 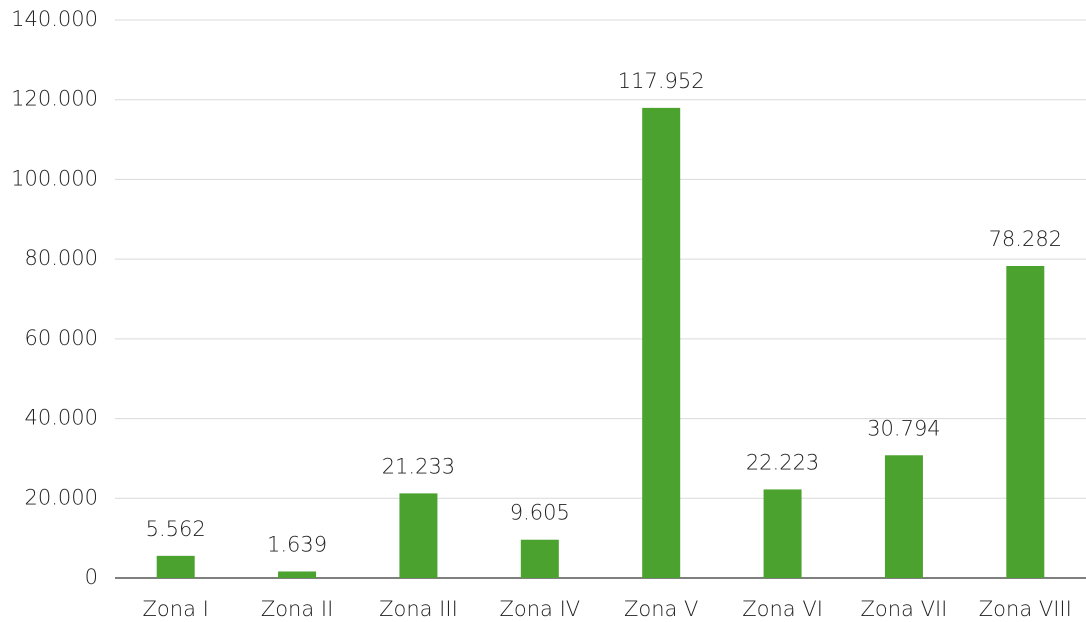 What do you see at coordinates (540, 513) in the screenshot?
I see `value-label: 9.605` at bounding box center [540, 513].